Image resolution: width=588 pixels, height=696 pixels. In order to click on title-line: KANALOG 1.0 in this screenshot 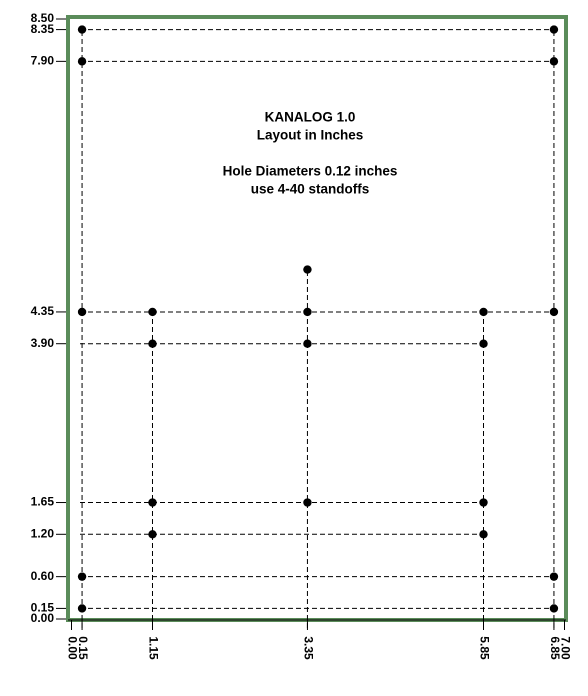, I will do `click(310, 117)`.